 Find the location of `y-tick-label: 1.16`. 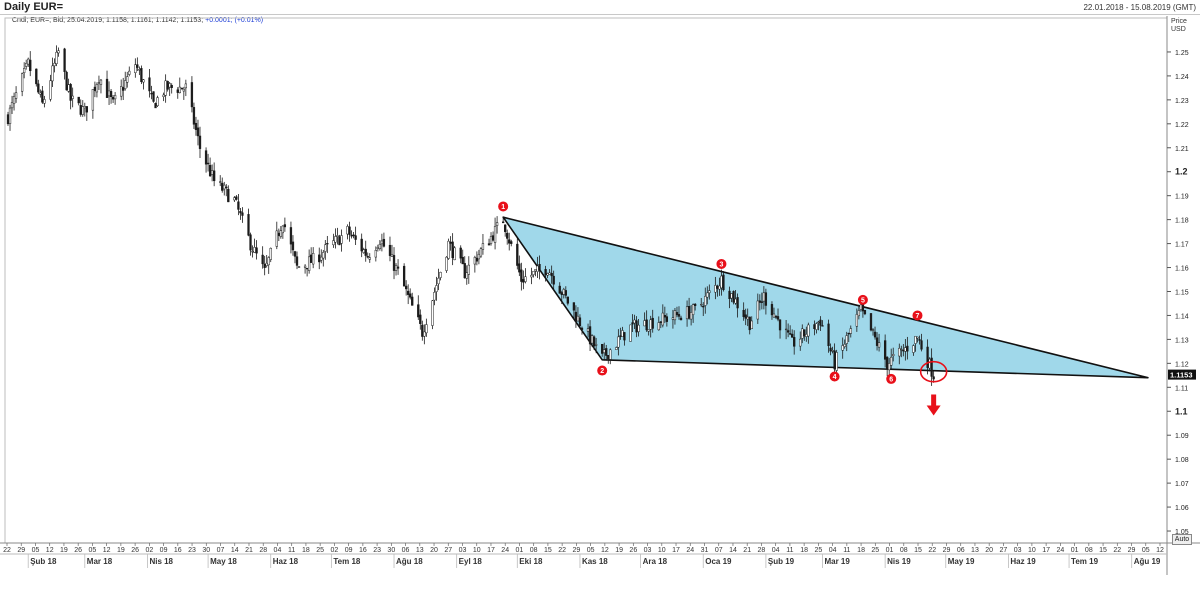

y-tick-label: 1.16 is located at coordinates (1182, 269).